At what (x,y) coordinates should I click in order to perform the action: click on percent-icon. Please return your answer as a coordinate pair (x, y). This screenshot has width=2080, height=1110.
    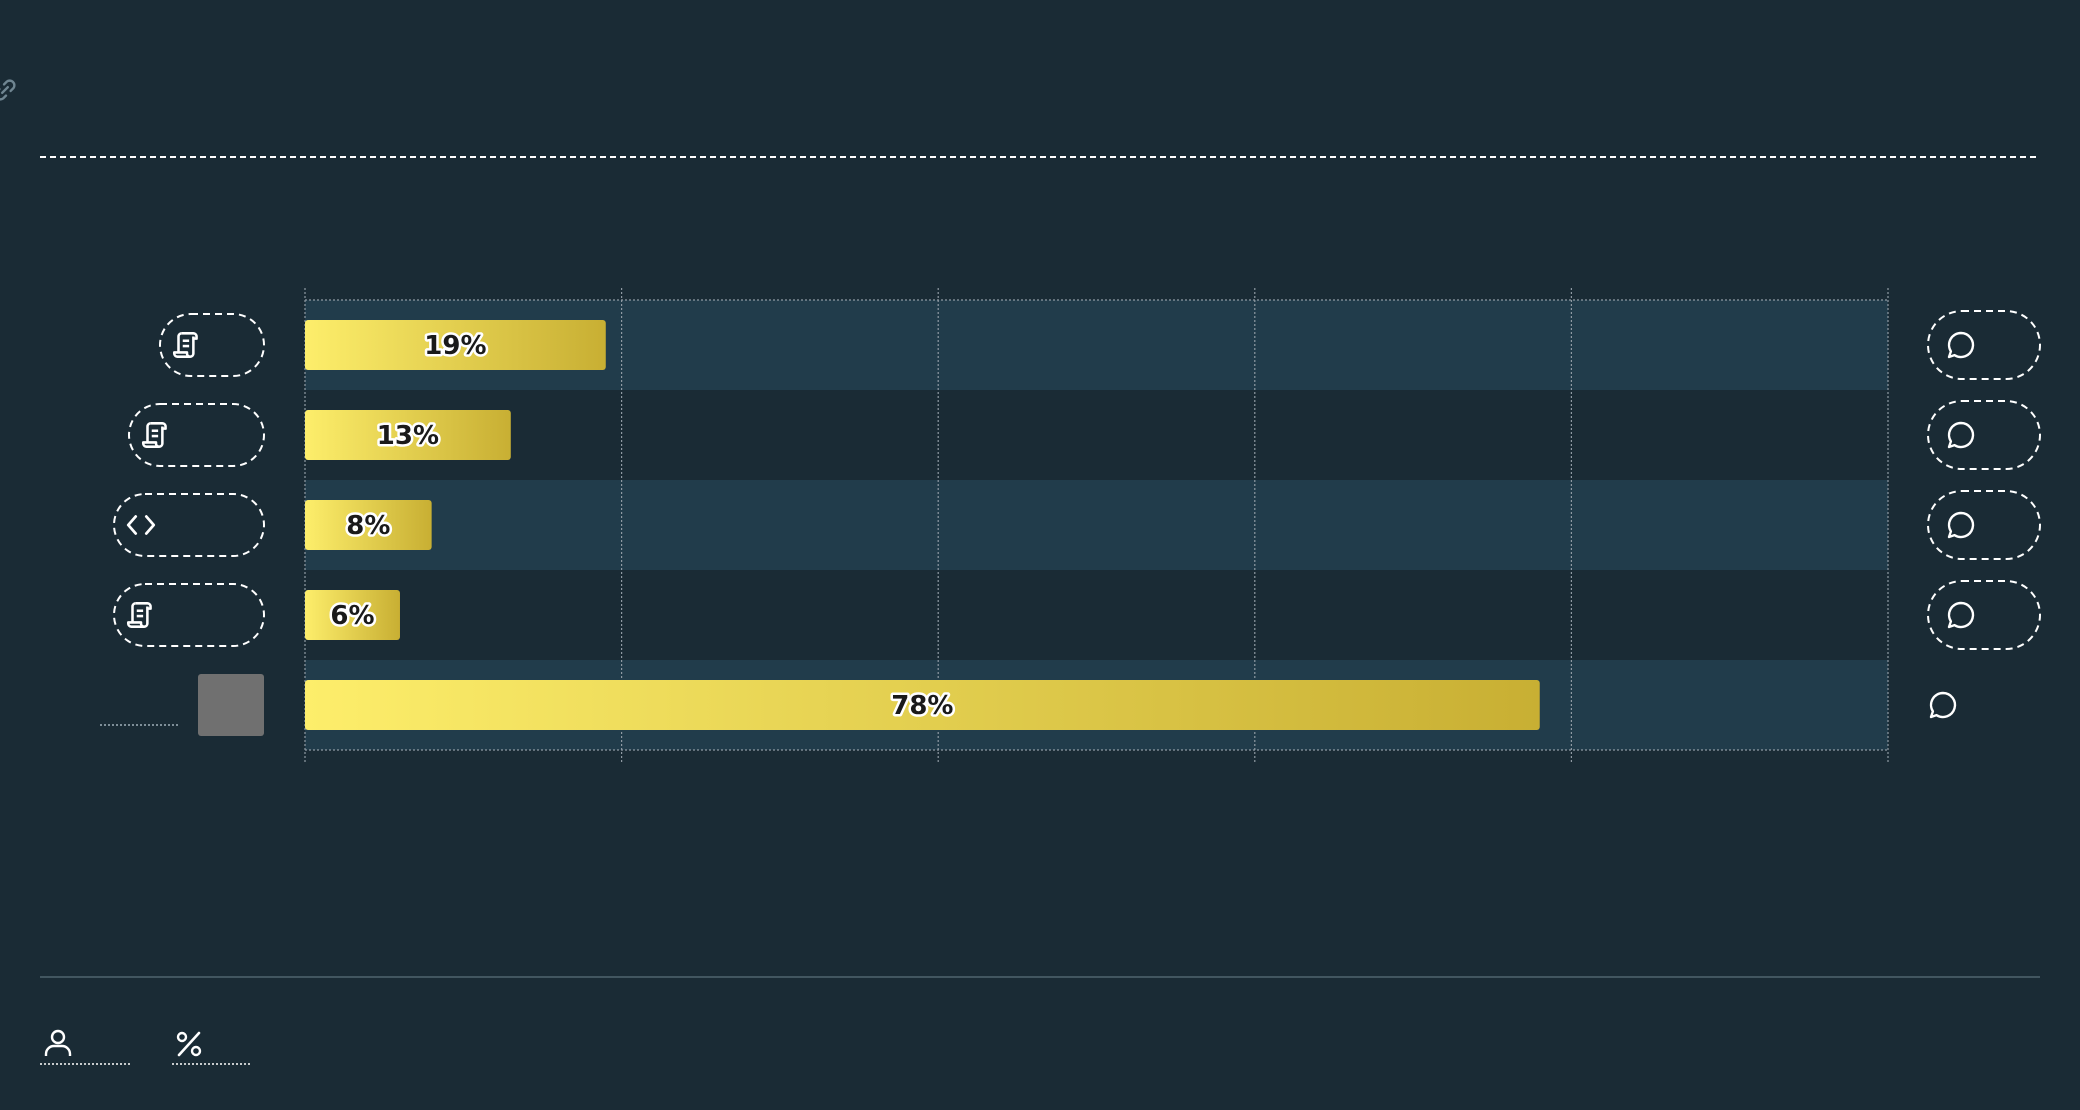
    Looking at the image, I should click on (189, 1044).